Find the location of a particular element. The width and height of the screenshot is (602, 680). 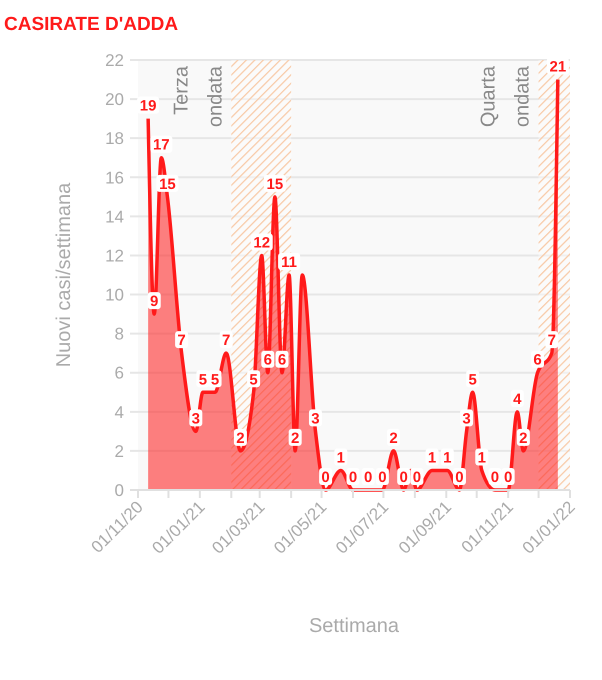

band-label: Quarta ondata is located at coordinates (506, 96).